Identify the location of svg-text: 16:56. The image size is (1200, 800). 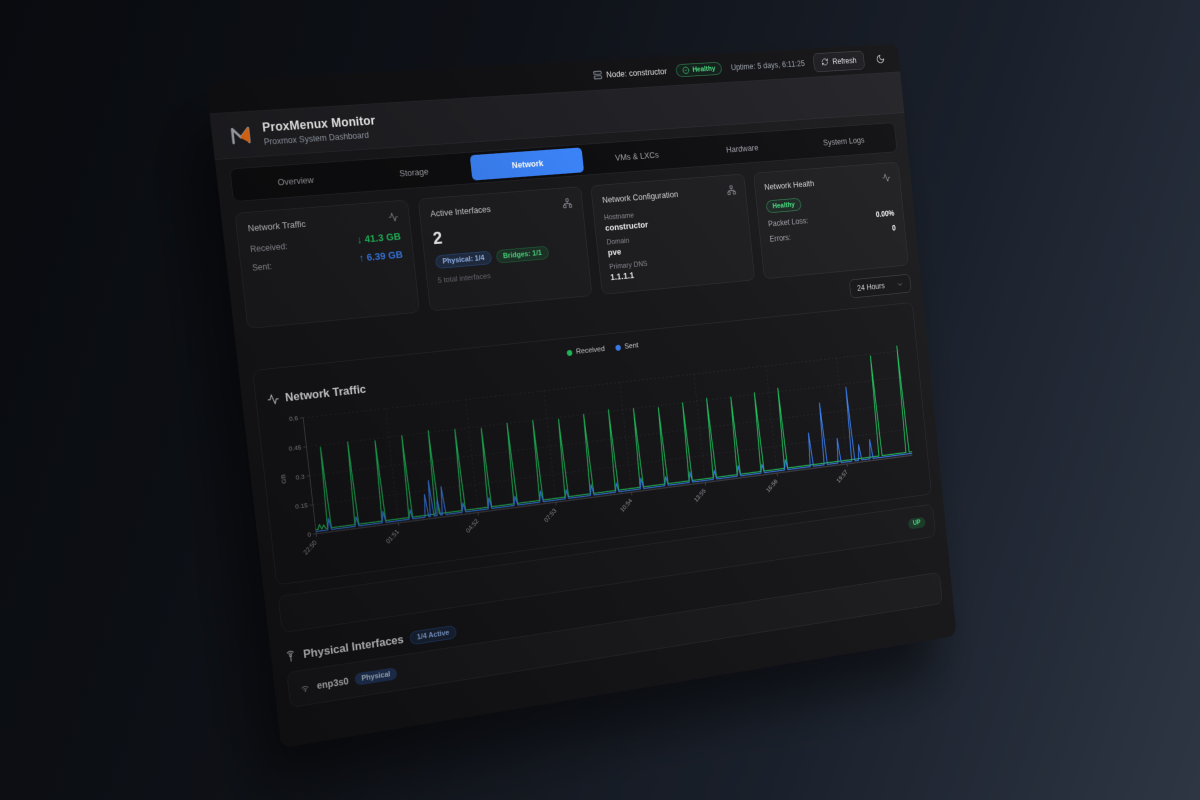
(773, 486).